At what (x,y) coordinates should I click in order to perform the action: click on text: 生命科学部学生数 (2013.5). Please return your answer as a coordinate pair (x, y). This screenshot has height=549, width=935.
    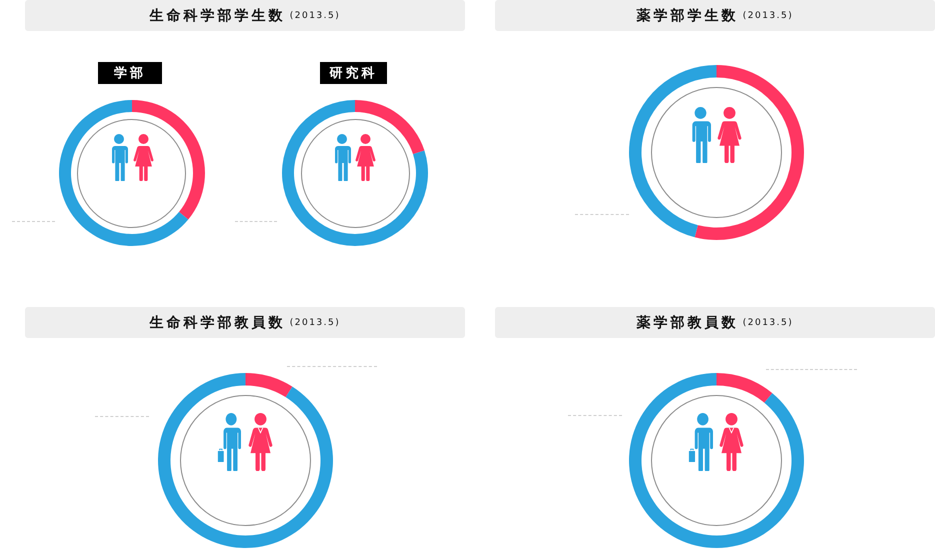
    Looking at the image, I should click on (245, 15).